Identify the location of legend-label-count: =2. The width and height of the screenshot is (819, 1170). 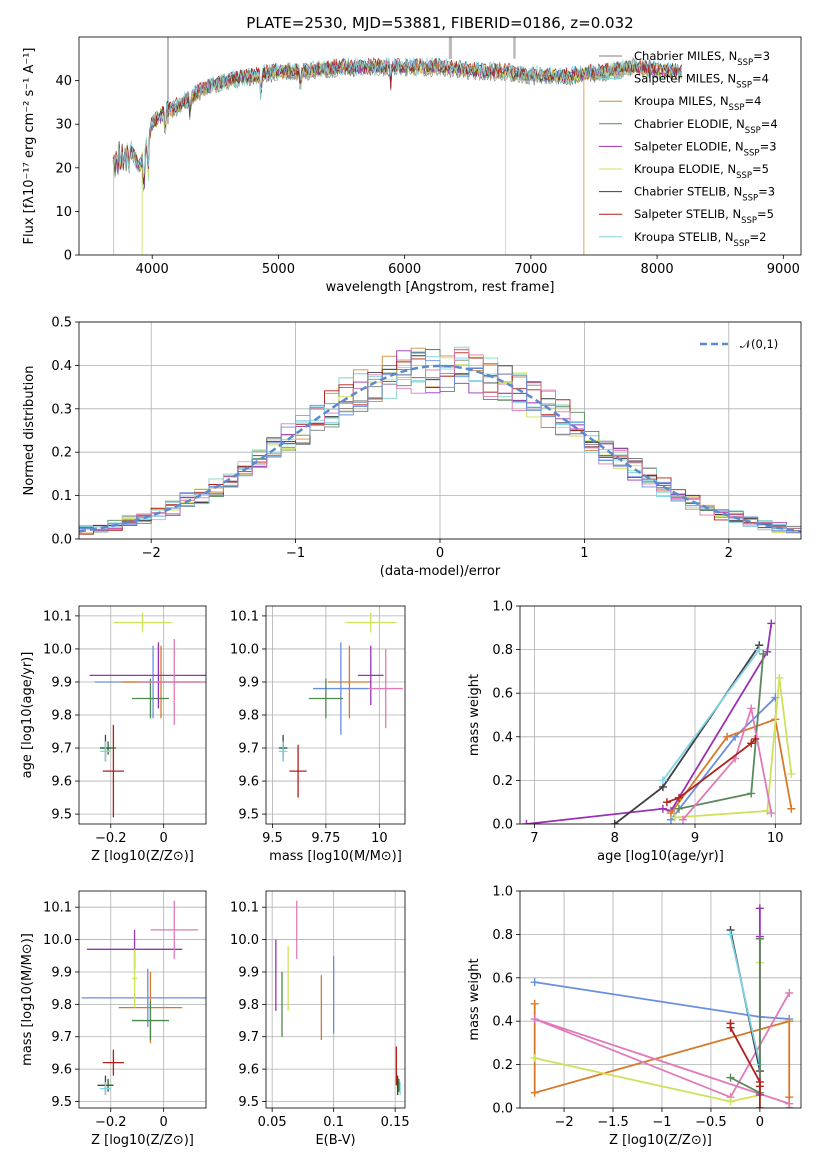
(757, 237).